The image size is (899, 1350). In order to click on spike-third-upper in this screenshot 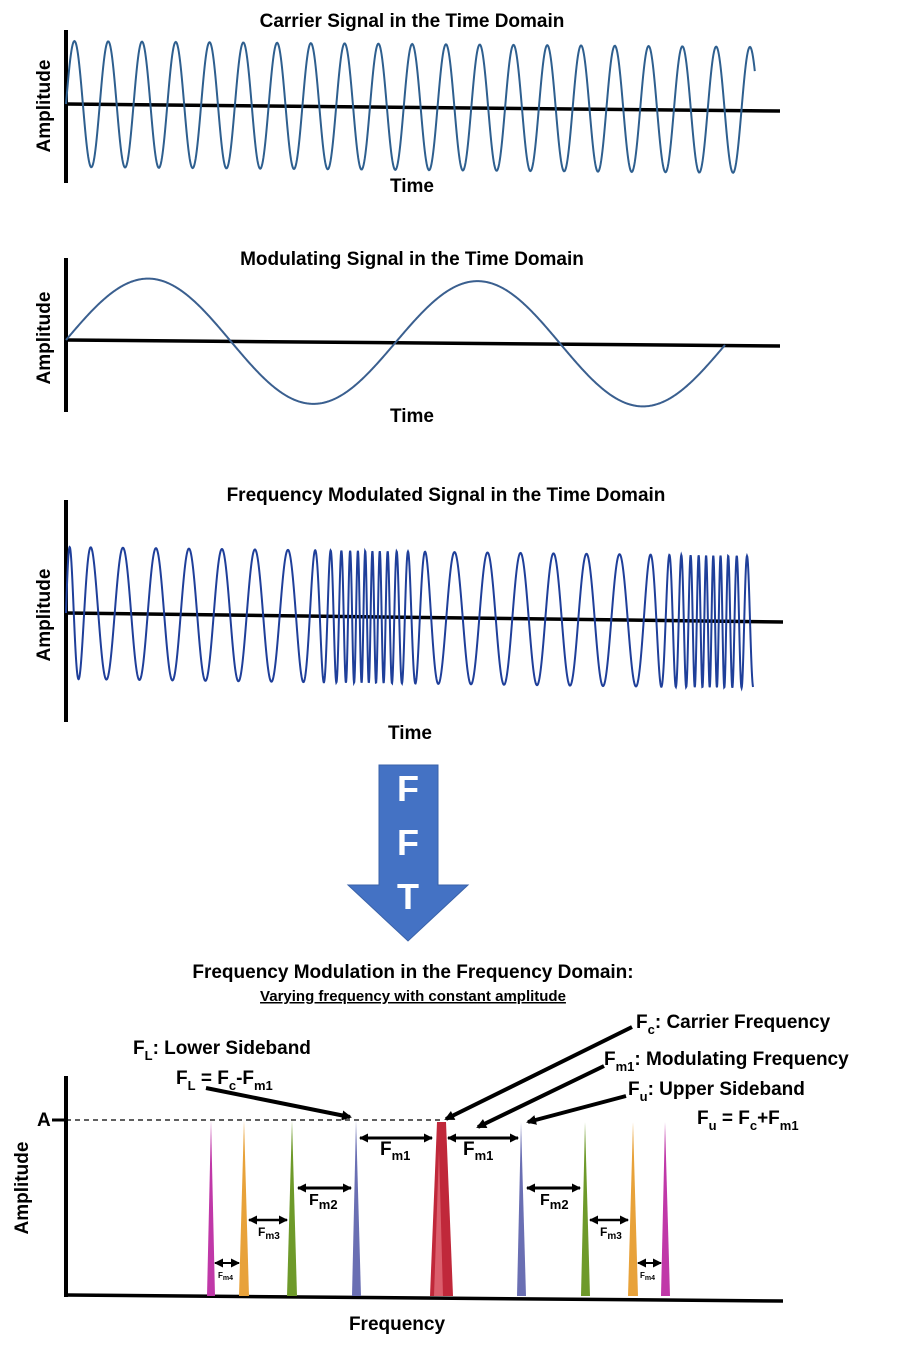, I will do `click(633, 1209)`.